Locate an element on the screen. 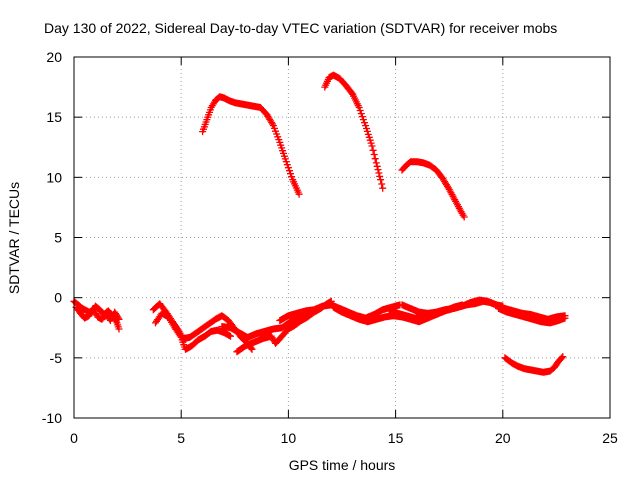 This screenshot has width=640, height=480. y-tick-label: 15 is located at coordinates (54, 117).